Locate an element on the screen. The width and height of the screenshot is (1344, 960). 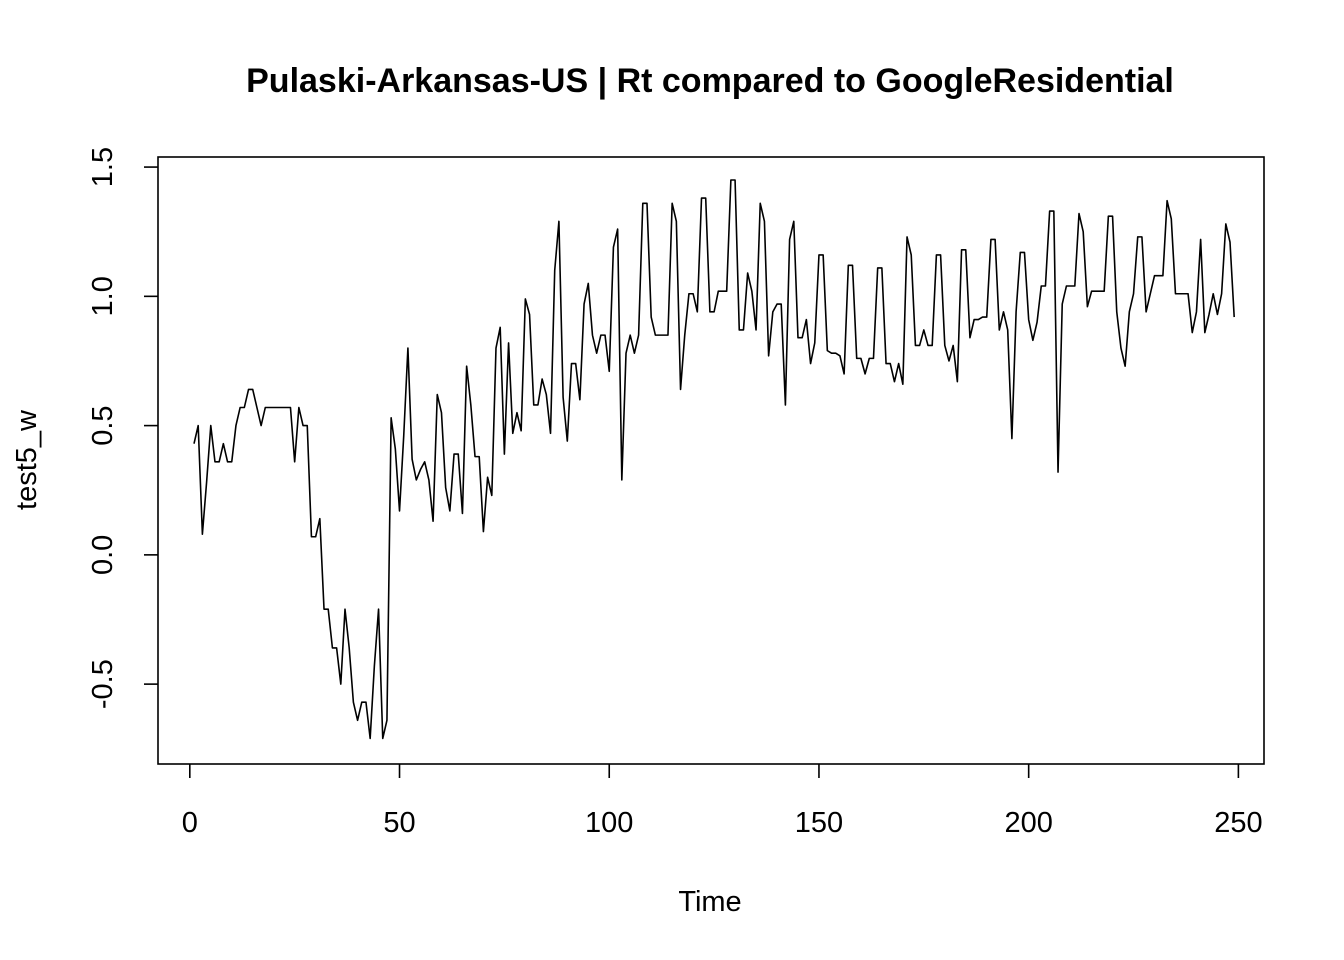
y-tick-label: -0.5 is located at coordinates (103, 684).